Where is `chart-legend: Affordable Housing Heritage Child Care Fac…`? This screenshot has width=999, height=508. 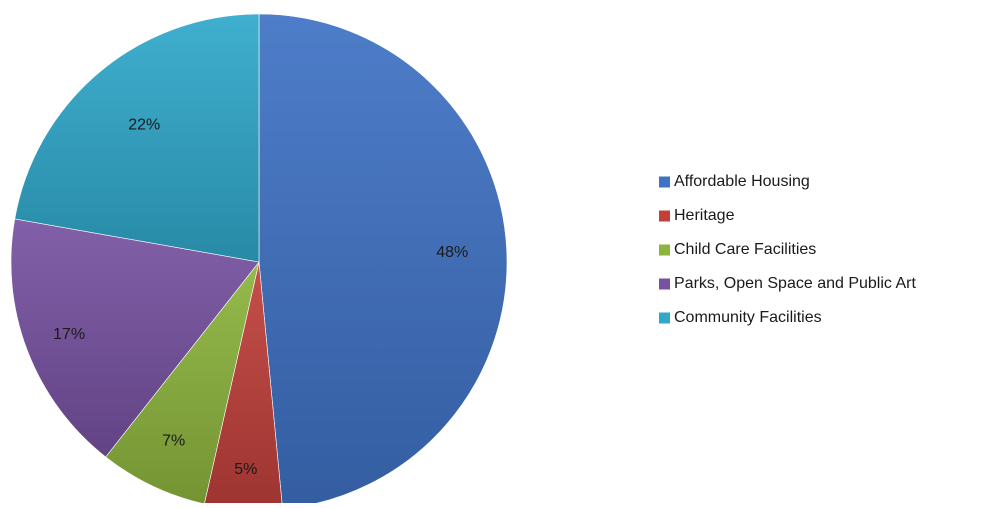 chart-legend: Affordable Housing Heritage Child Care Fac… is located at coordinates (787, 249).